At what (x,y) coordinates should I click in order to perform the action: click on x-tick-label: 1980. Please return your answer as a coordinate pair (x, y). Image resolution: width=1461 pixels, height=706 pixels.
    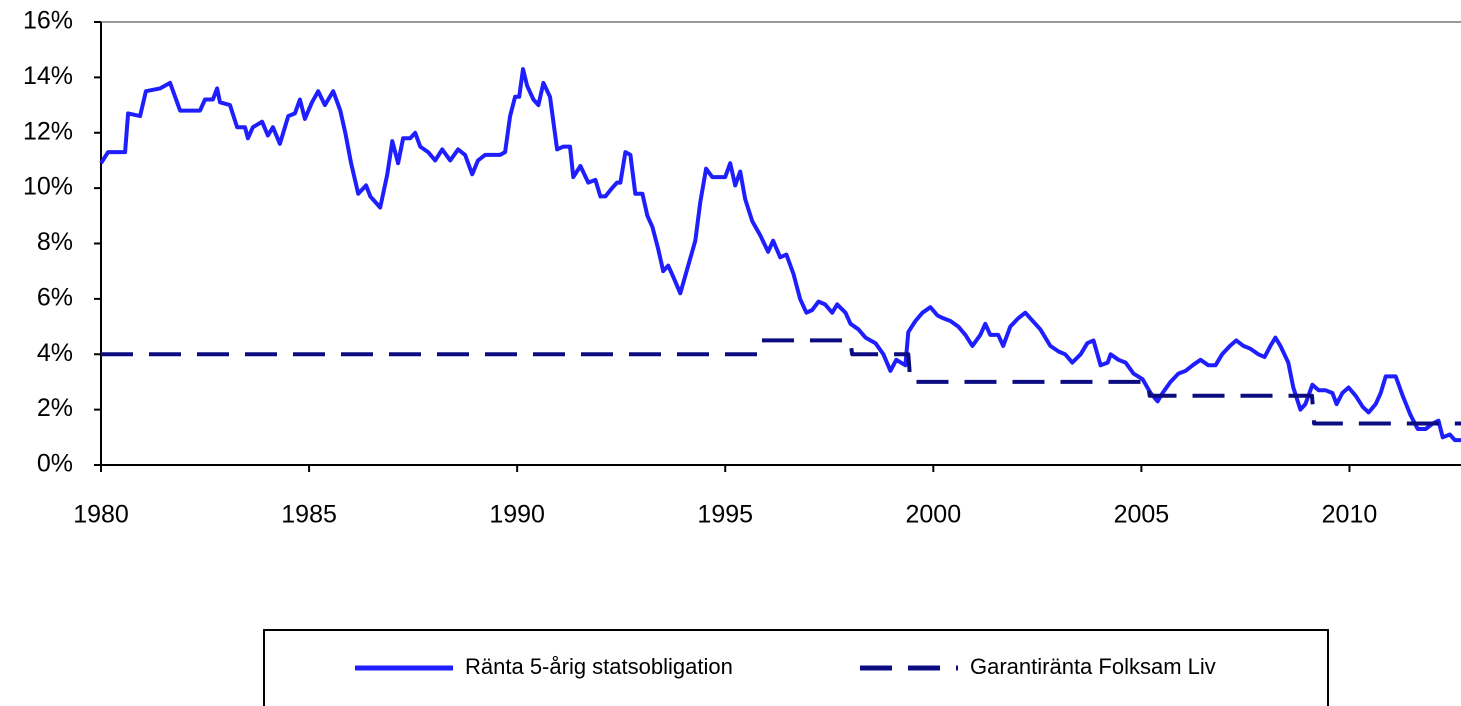
    Looking at the image, I should click on (101, 515).